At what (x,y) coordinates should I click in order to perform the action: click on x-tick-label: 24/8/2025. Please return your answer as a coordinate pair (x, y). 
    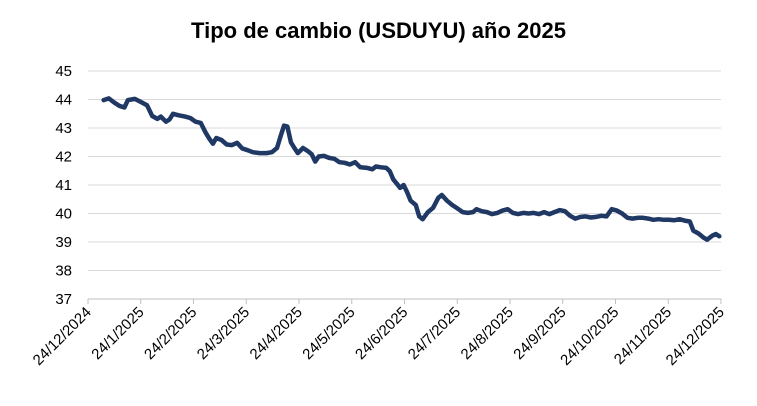
    Looking at the image, I should click on (487, 333).